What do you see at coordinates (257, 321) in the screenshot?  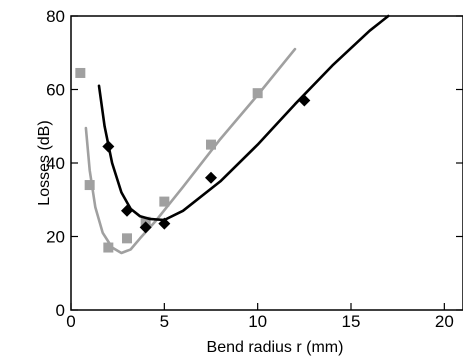 I see `x-tick-label: 10` at bounding box center [257, 321].